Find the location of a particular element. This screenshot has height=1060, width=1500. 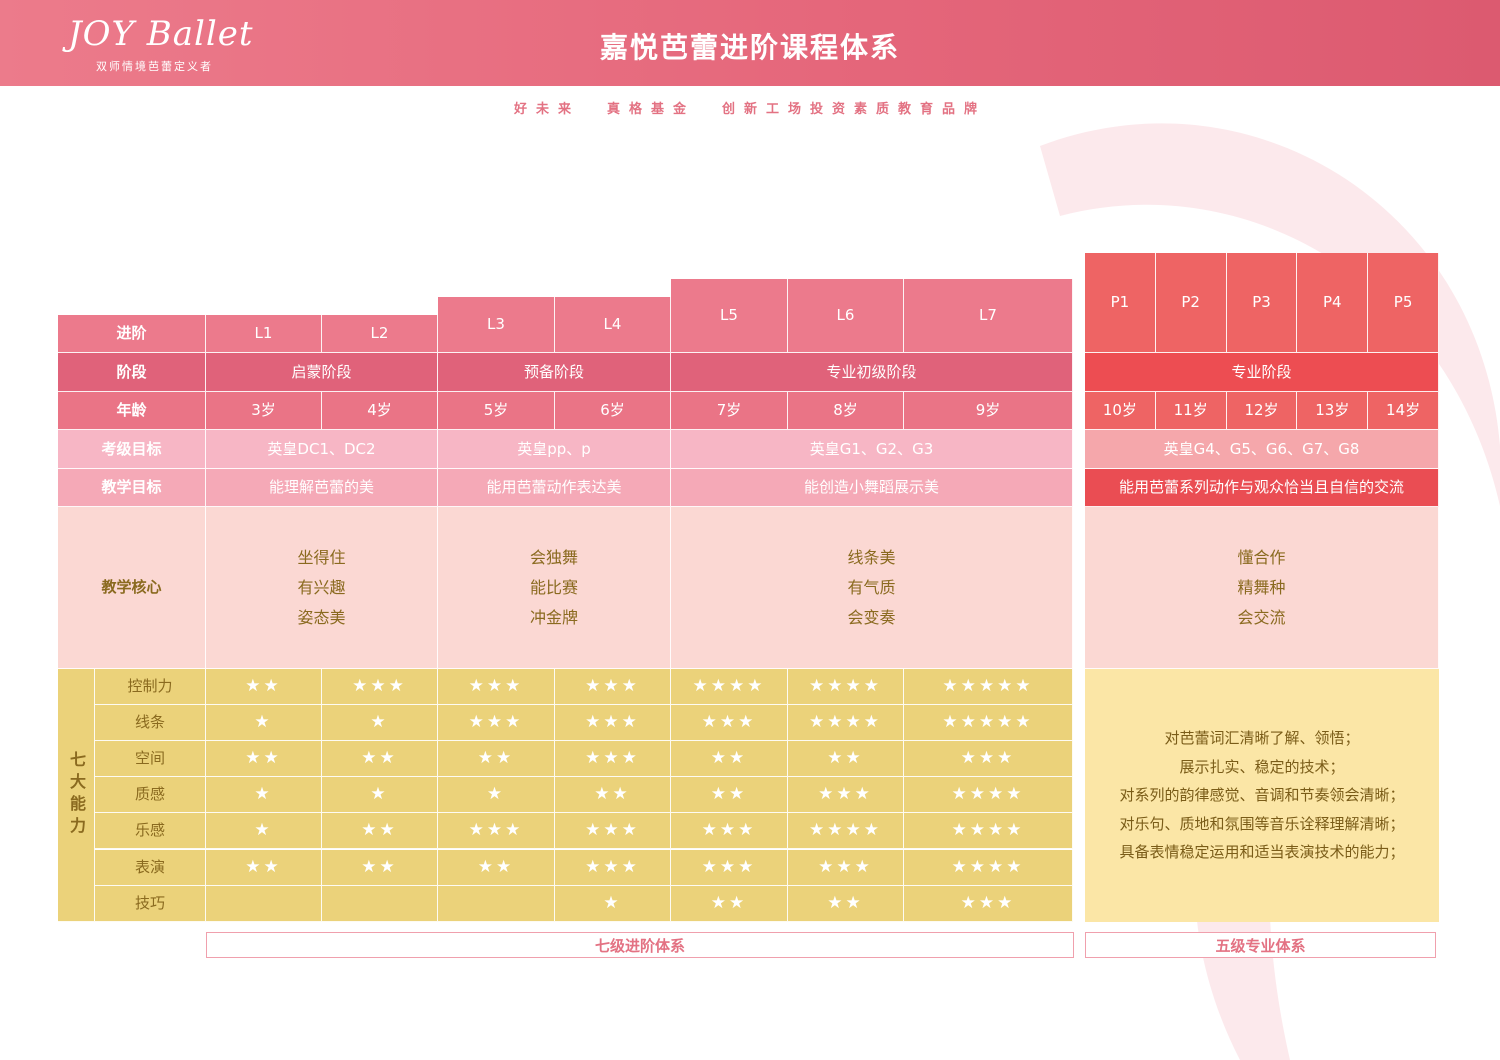

abilities-group-label: 七大能力 is located at coordinates (76, 795).